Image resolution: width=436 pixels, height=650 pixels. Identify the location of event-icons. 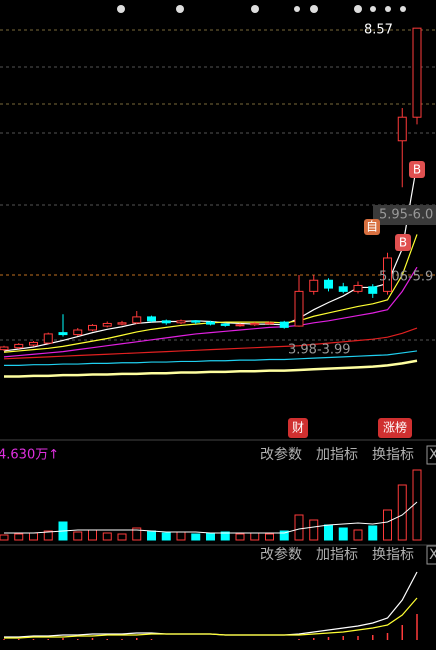
(261, 9).